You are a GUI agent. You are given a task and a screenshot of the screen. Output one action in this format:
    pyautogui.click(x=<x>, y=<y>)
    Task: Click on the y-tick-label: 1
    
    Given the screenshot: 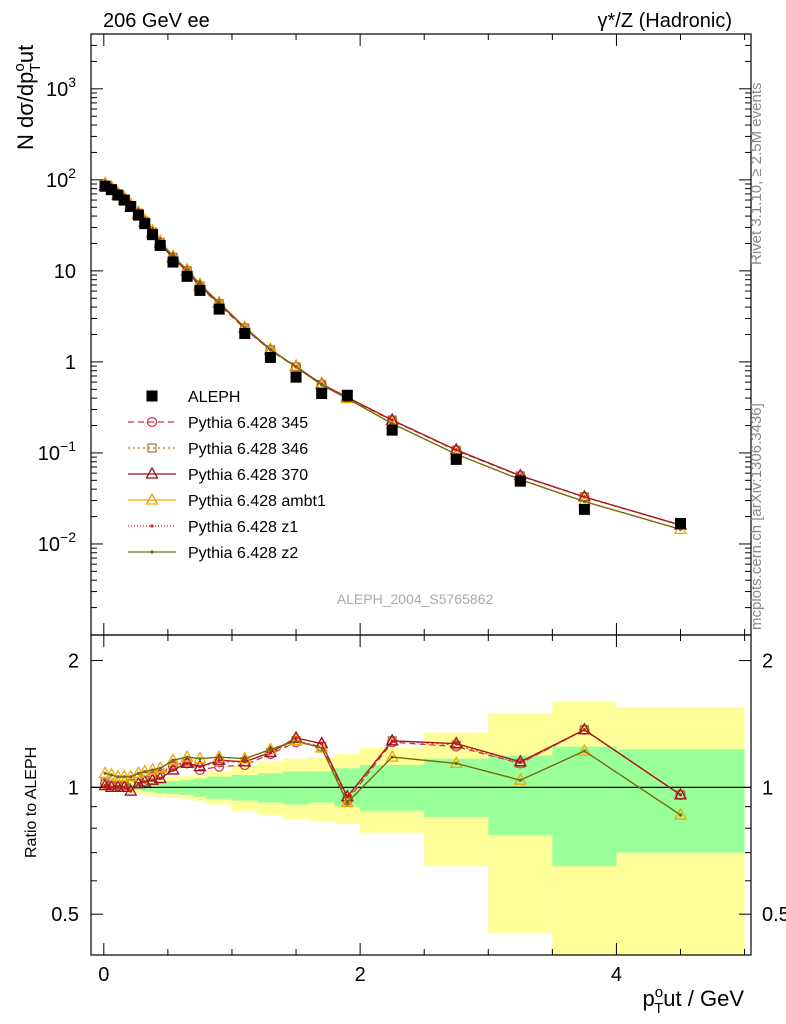 What is the action you would take?
    pyautogui.click(x=70, y=363)
    